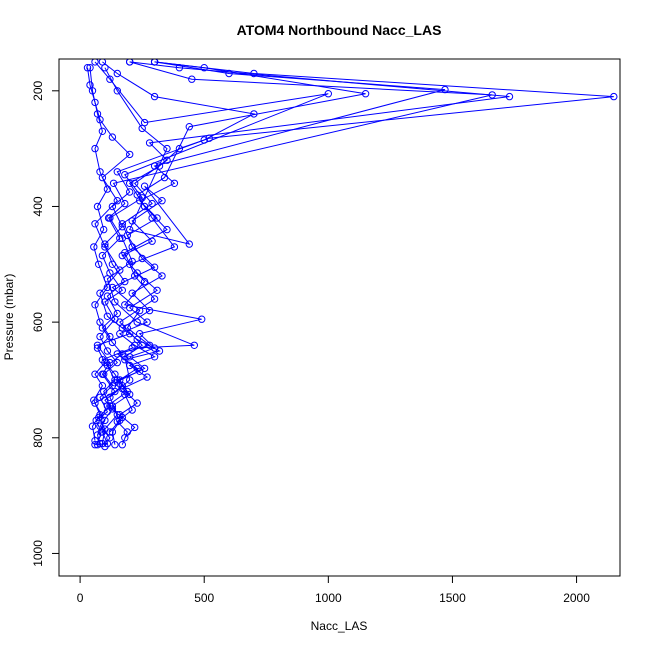  Describe the element at coordinates (204, 598) in the screenshot. I see `x-tick-label: 500` at that location.